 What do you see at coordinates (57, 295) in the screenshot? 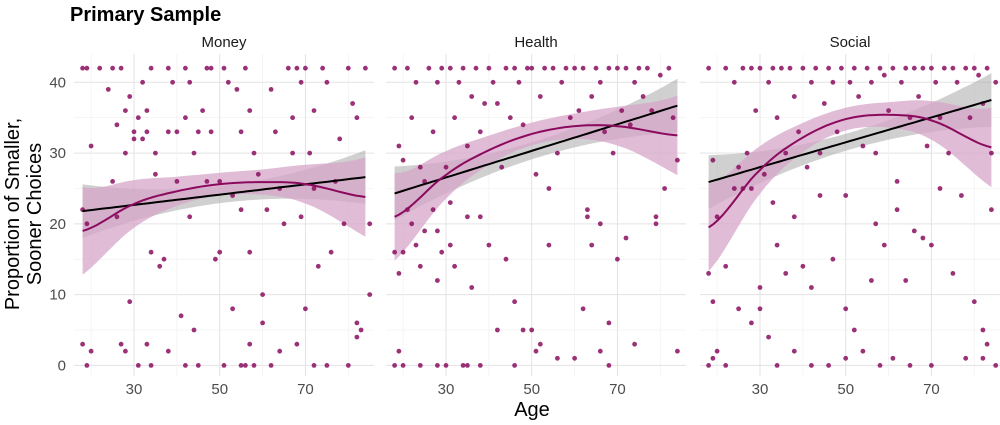
I see `y-tick-label: 10` at bounding box center [57, 295].